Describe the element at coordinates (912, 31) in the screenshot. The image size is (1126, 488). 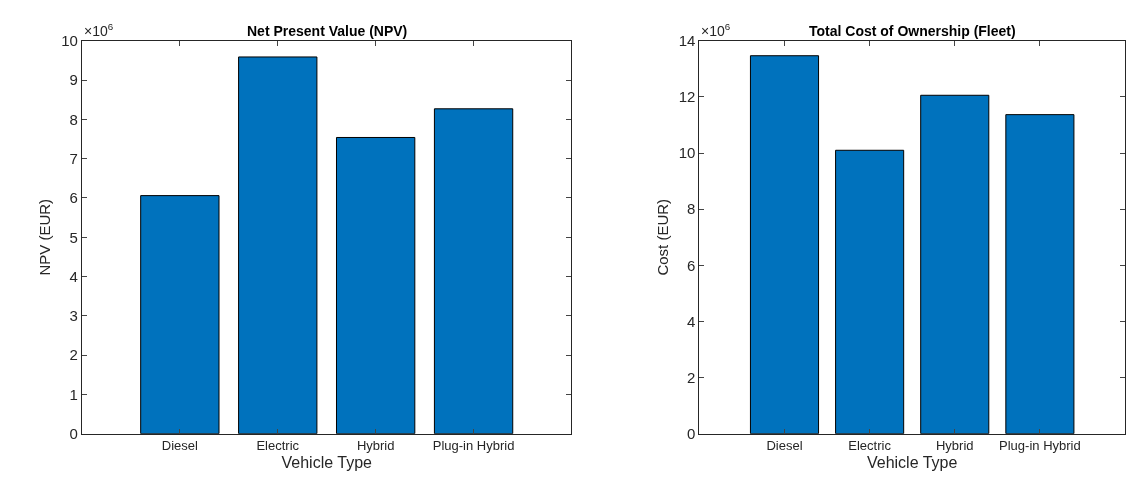
I see `chart-title: Total Cost of Ownership (Fleet)` at that location.